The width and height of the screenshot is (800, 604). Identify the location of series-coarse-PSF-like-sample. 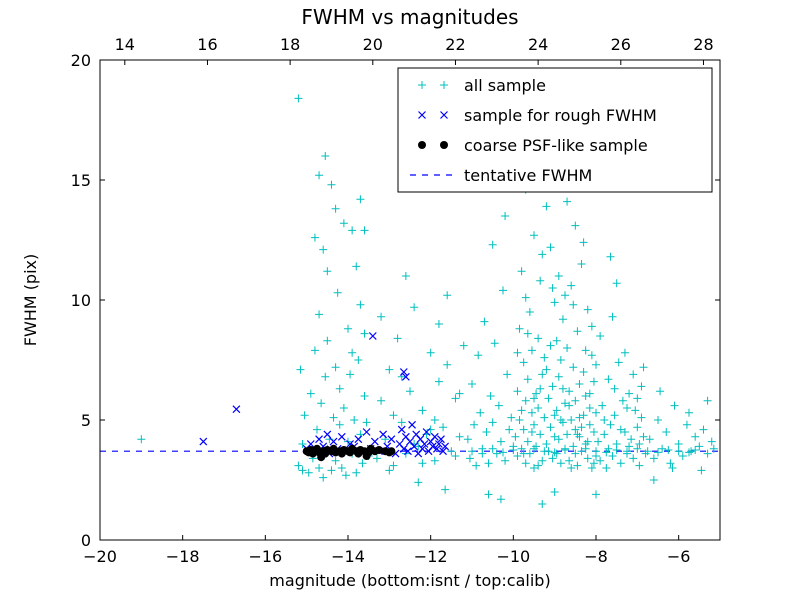
(349, 453).